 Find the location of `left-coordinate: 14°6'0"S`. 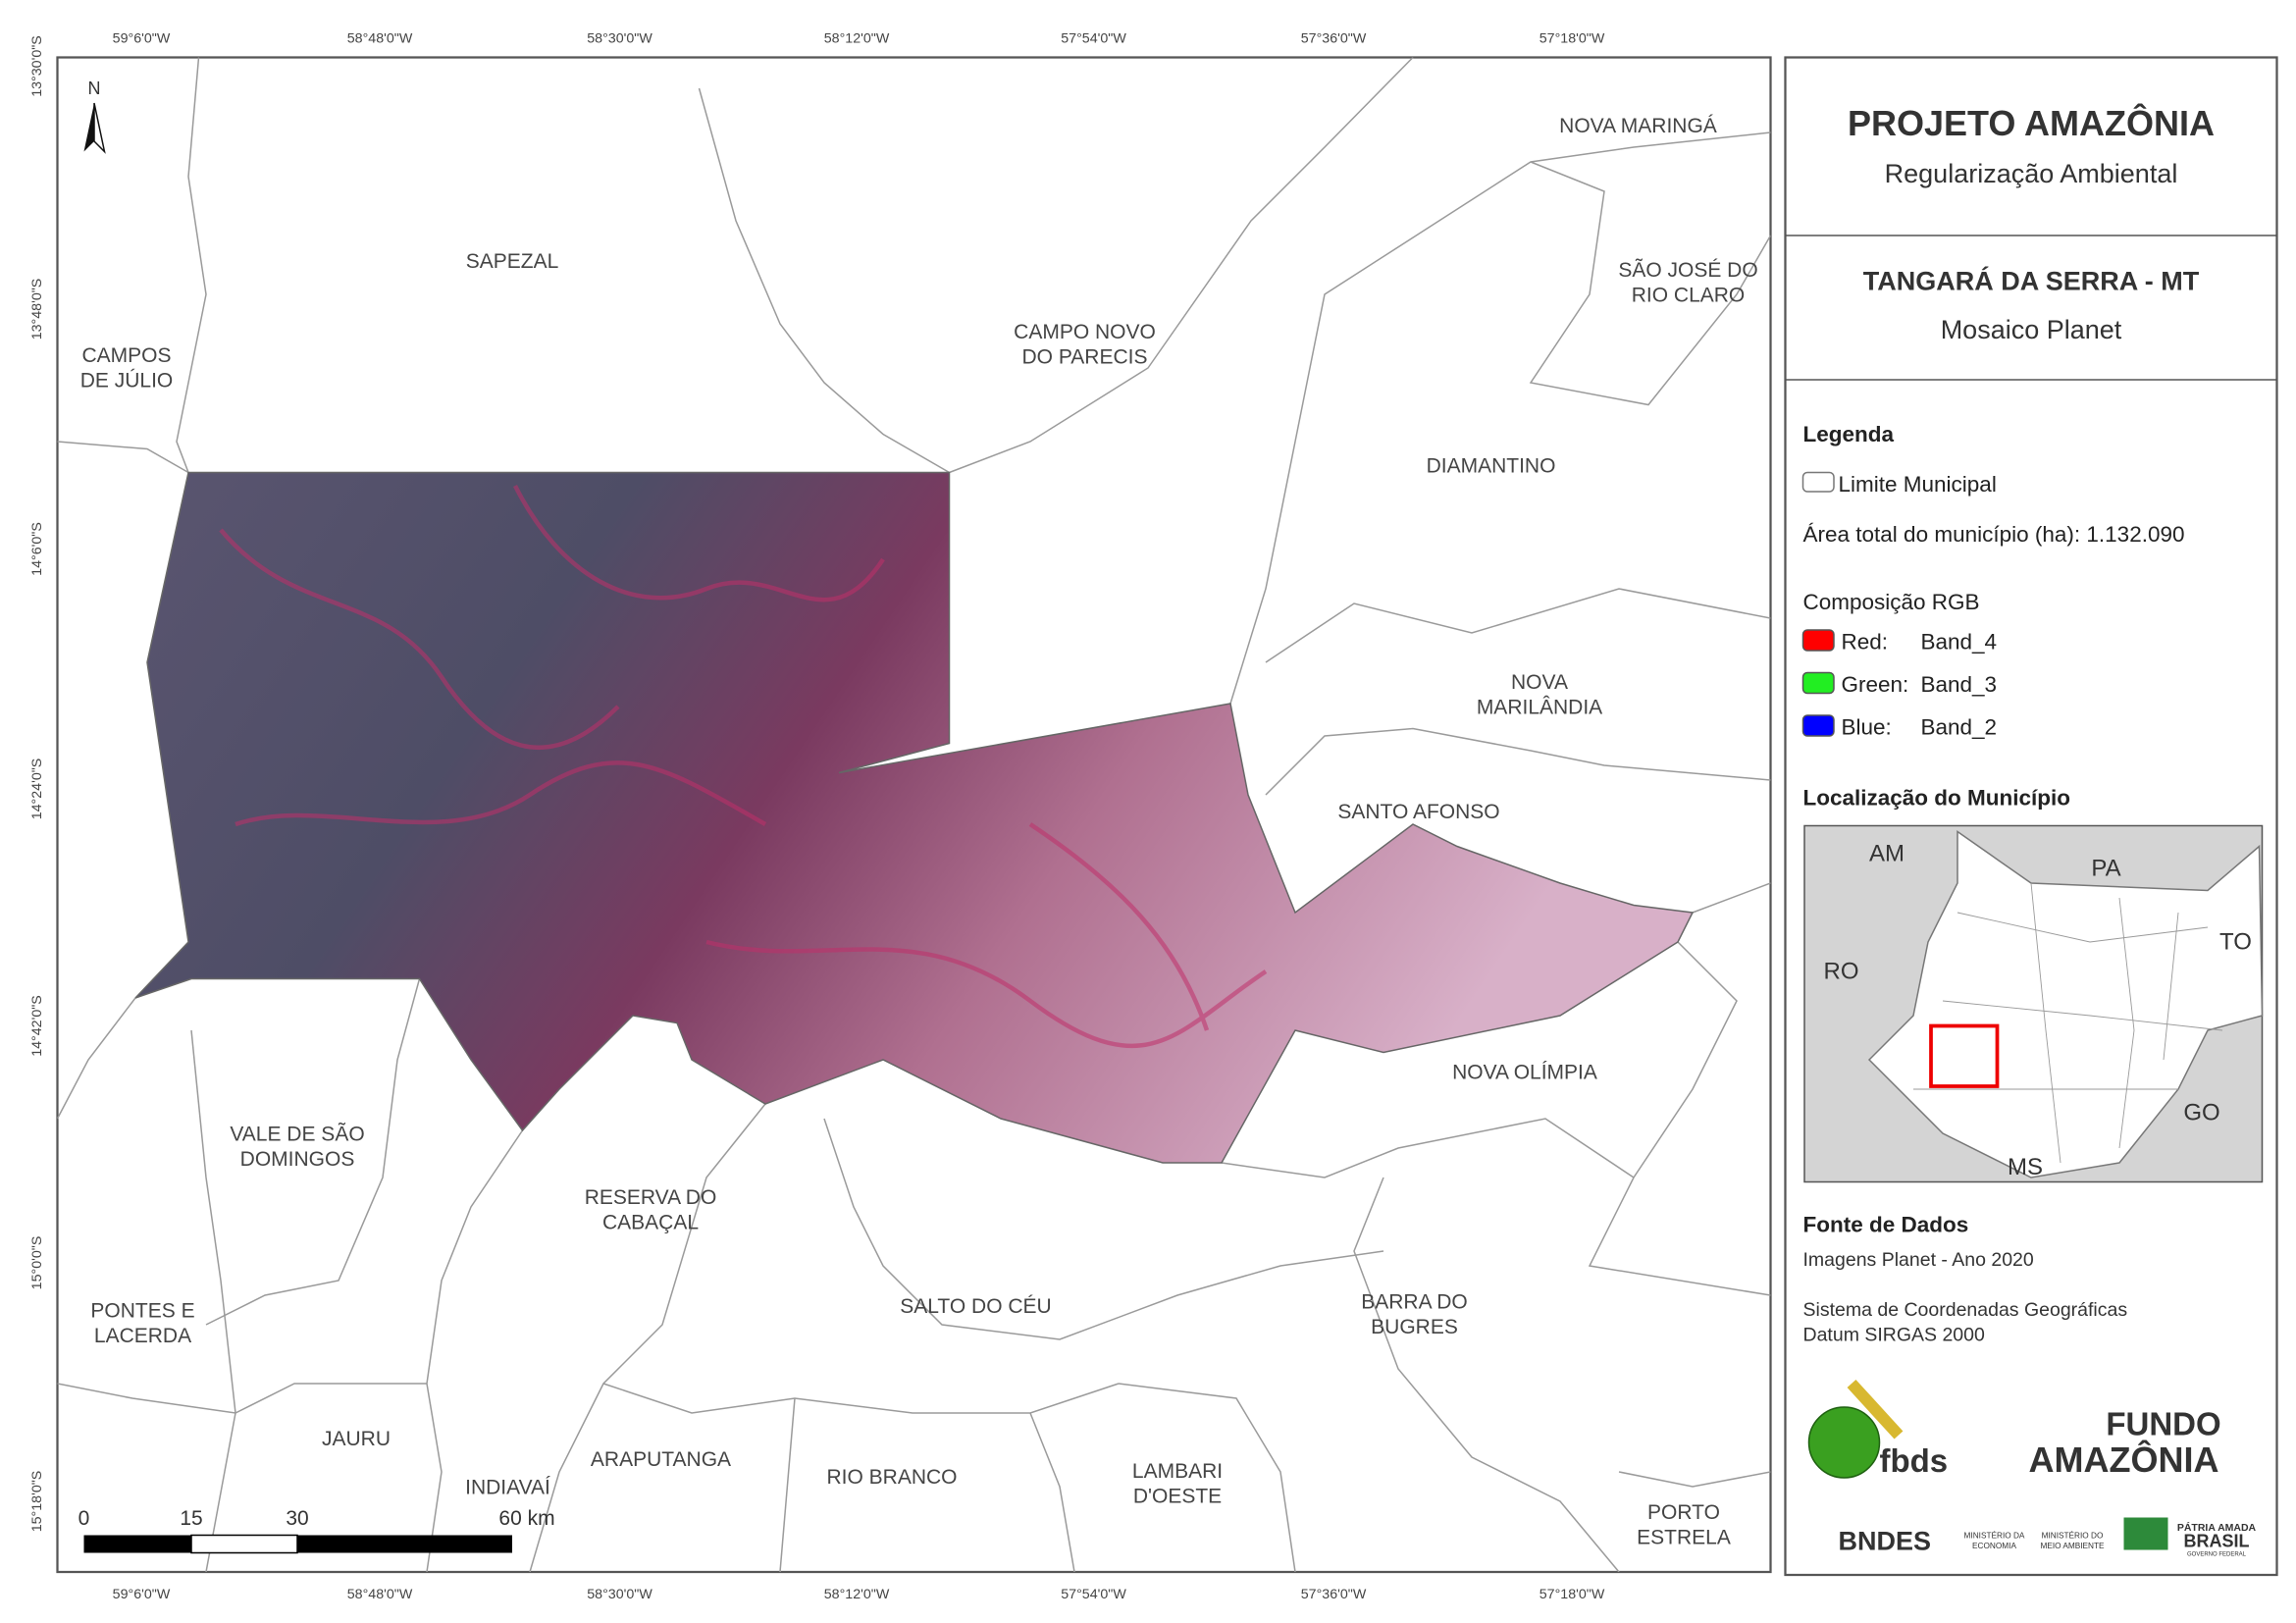

left-coordinate: 14°6'0"S is located at coordinates (37, 549).